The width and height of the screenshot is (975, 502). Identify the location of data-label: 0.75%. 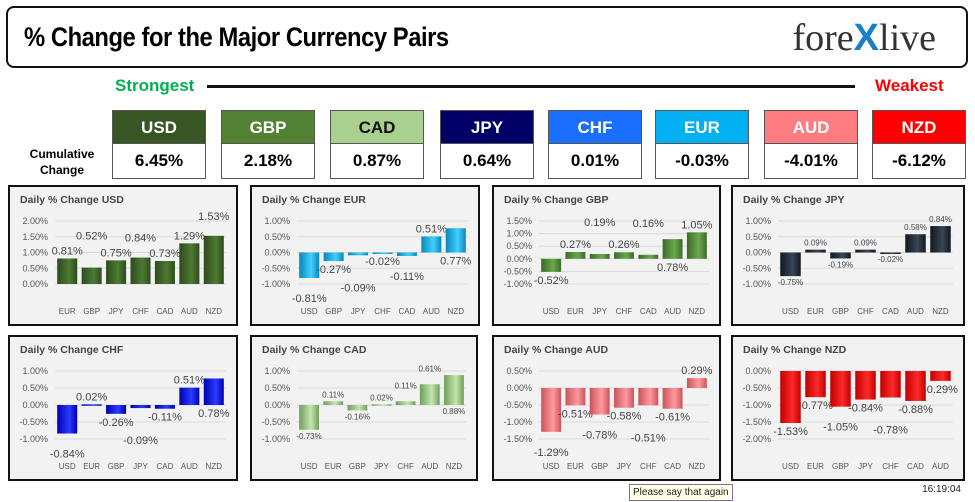
(115, 253).